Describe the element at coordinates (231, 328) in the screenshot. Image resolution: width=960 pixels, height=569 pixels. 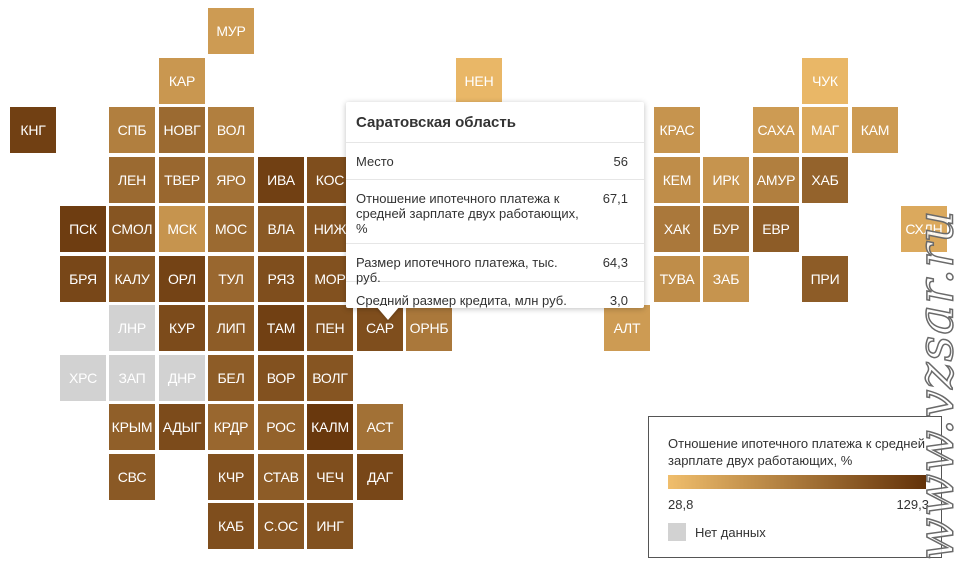
I see `region-tile-42: ЛИП` at that location.